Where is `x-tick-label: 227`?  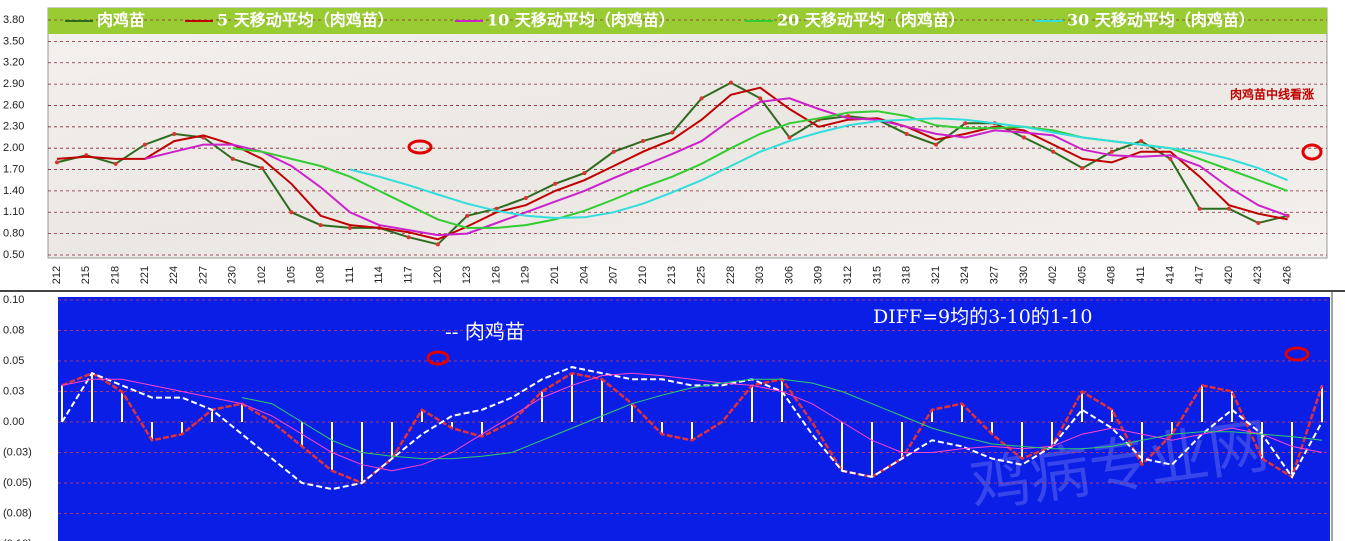
x-tick-label: 227 is located at coordinates (203, 275).